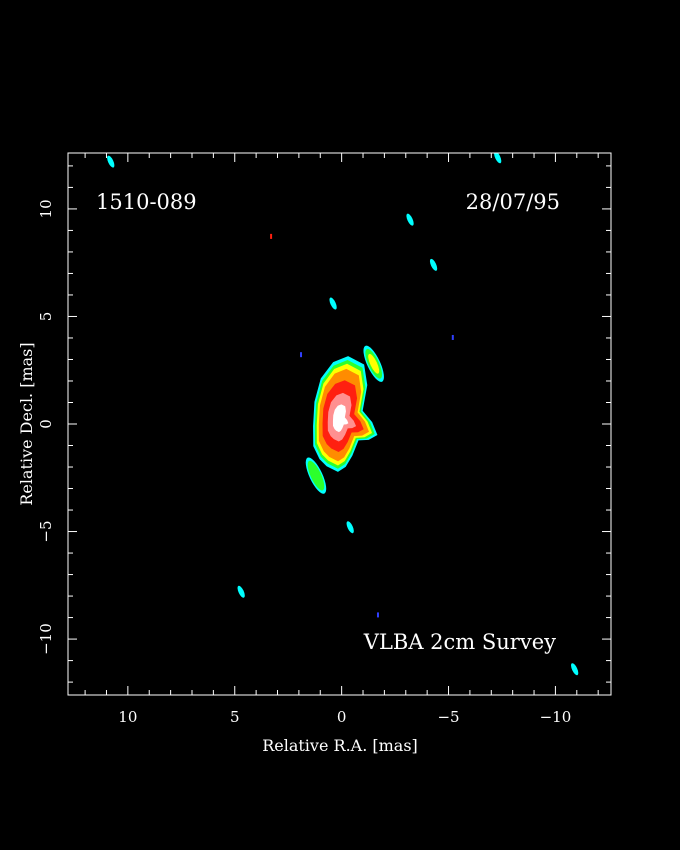  I want to click on y-axis-title: Relative Decl. [mas], so click(26, 423).